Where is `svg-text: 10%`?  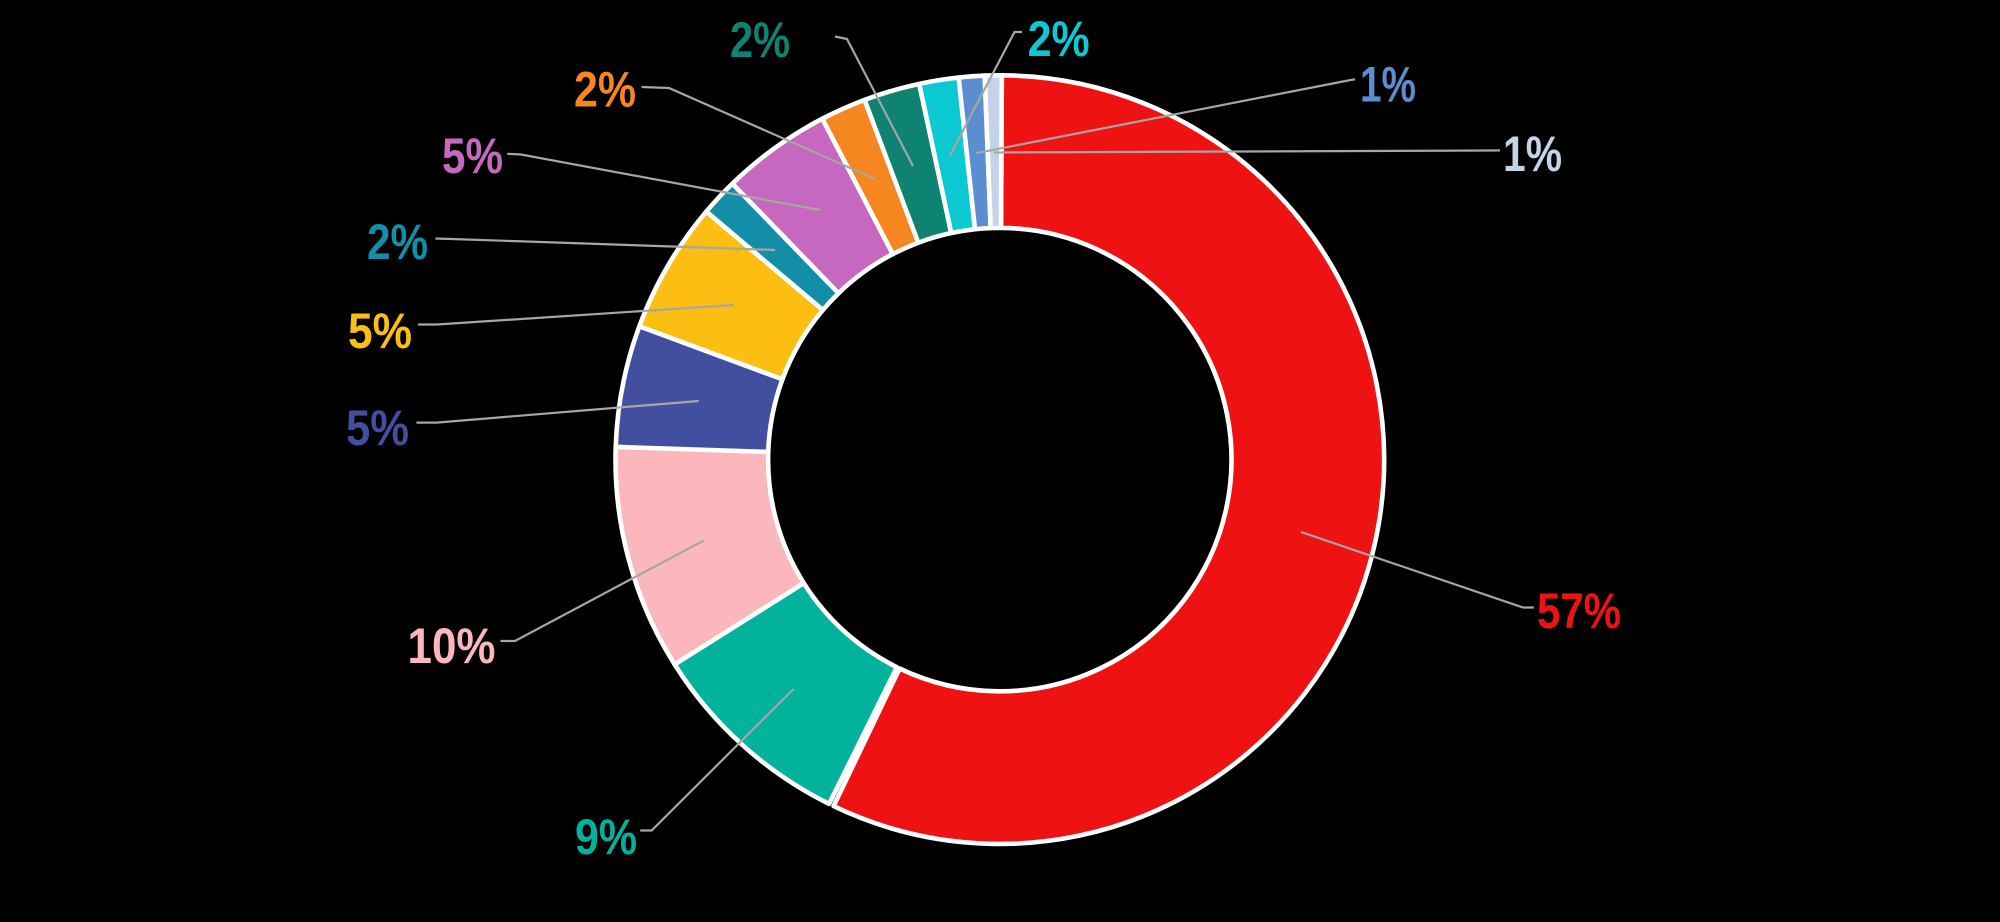 svg-text: 10% is located at coordinates (452, 646).